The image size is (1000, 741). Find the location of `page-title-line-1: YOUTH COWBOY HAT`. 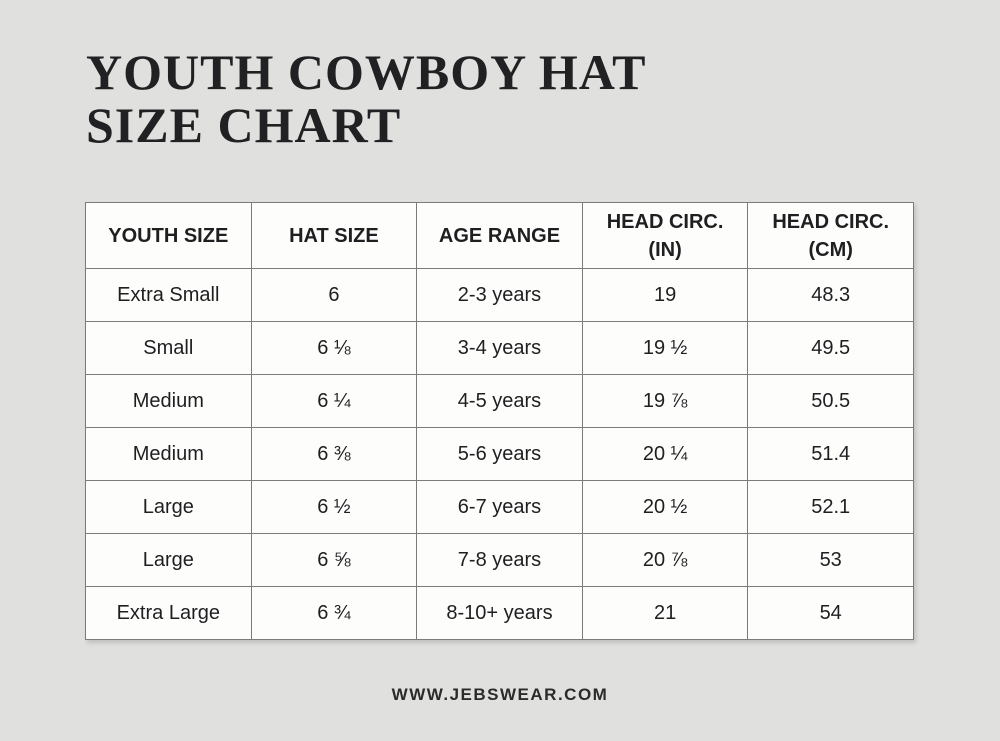

page-title-line-1: YOUTH COWBOY HAT is located at coordinates (366, 72).